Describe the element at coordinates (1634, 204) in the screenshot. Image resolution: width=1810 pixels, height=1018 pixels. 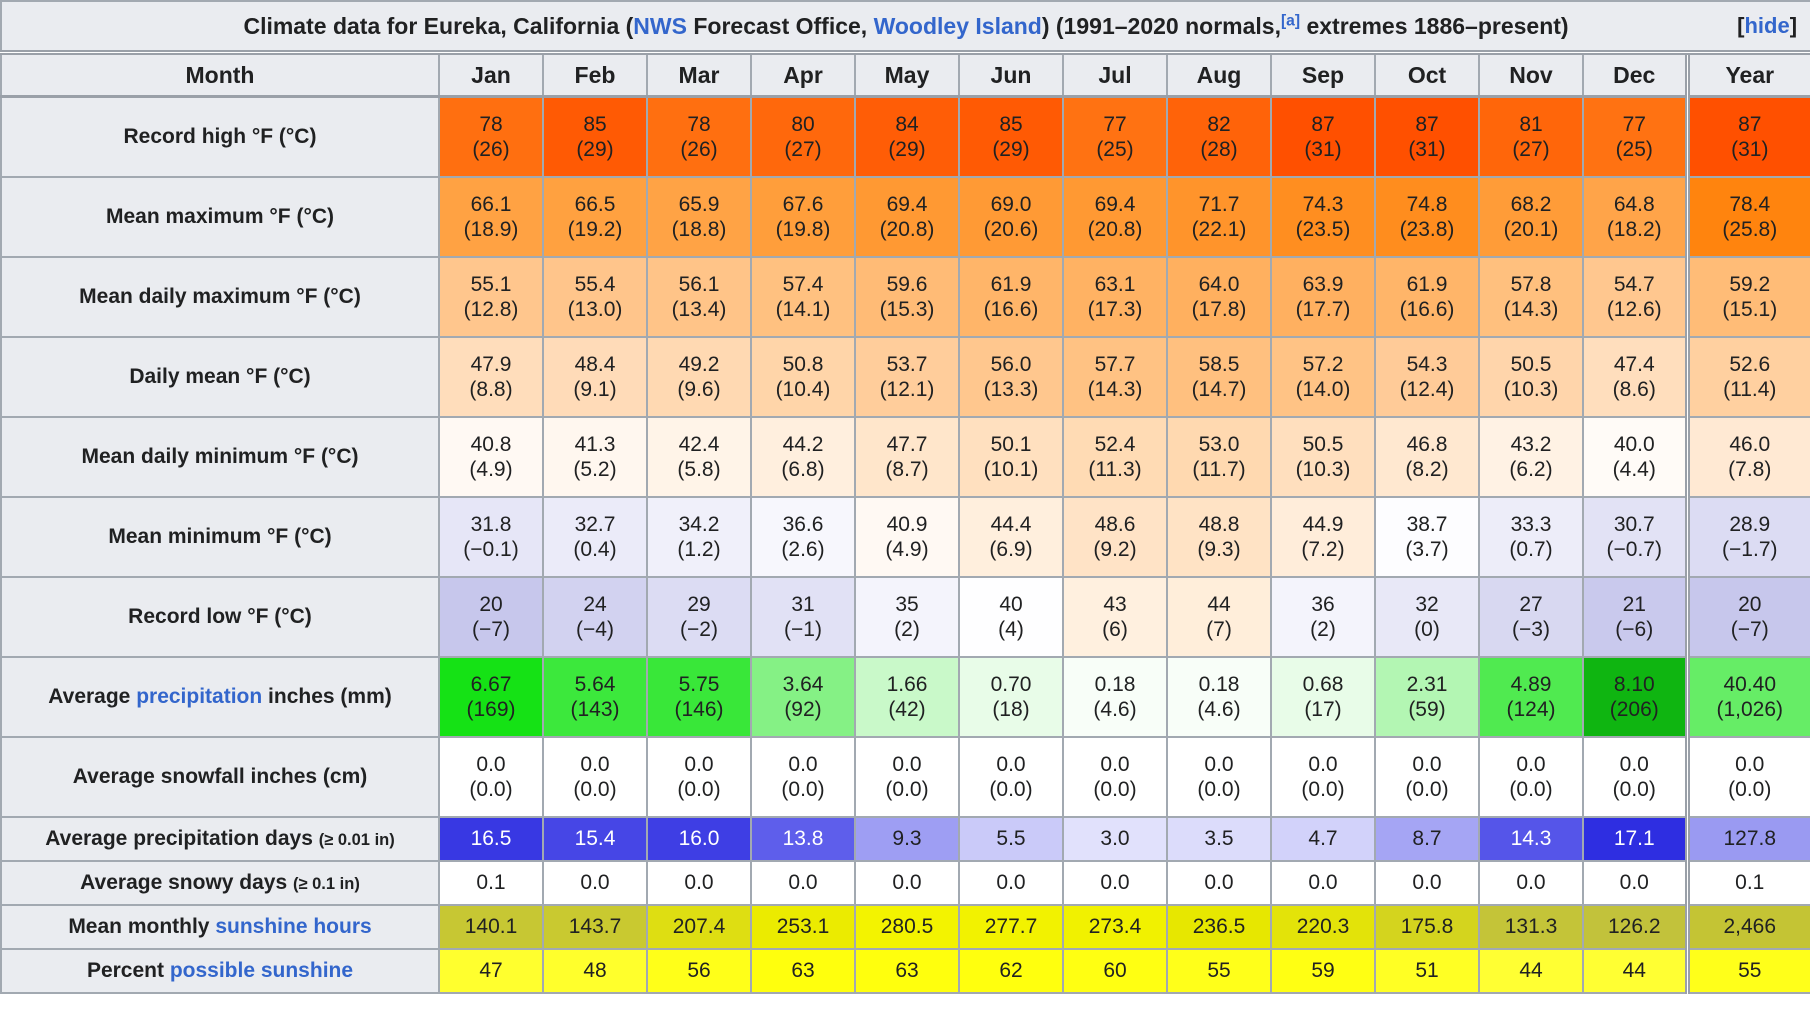
I see `cell-value: 64.8` at that location.